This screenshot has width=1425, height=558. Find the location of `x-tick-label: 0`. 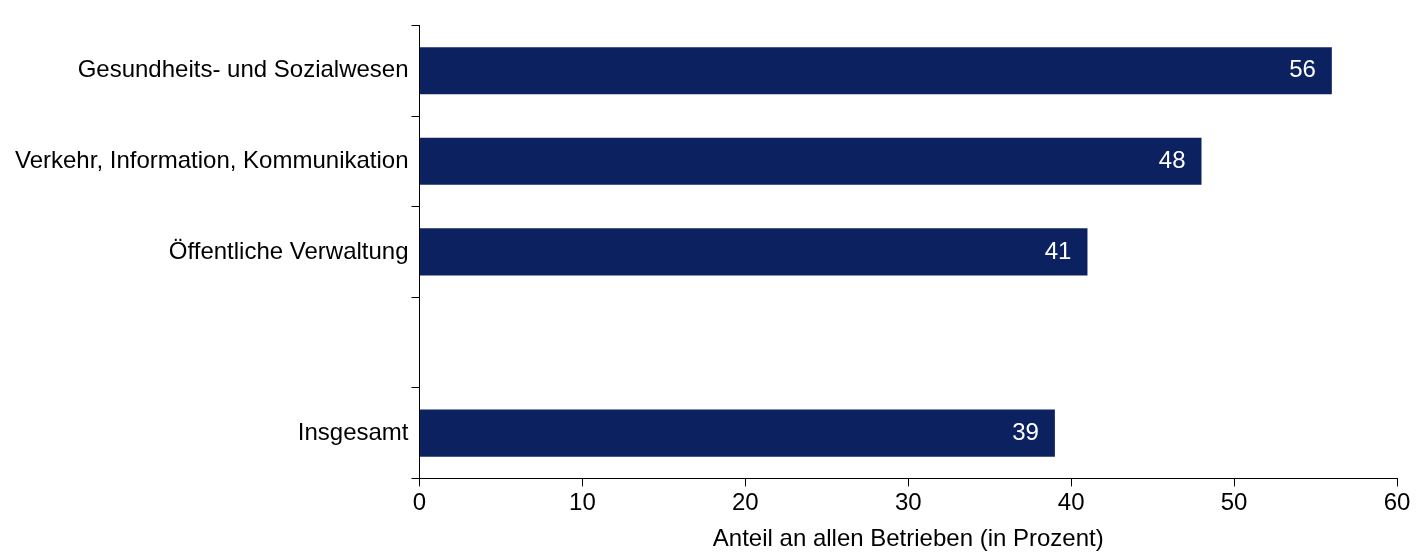

x-tick-label: 0 is located at coordinates (419, 502).